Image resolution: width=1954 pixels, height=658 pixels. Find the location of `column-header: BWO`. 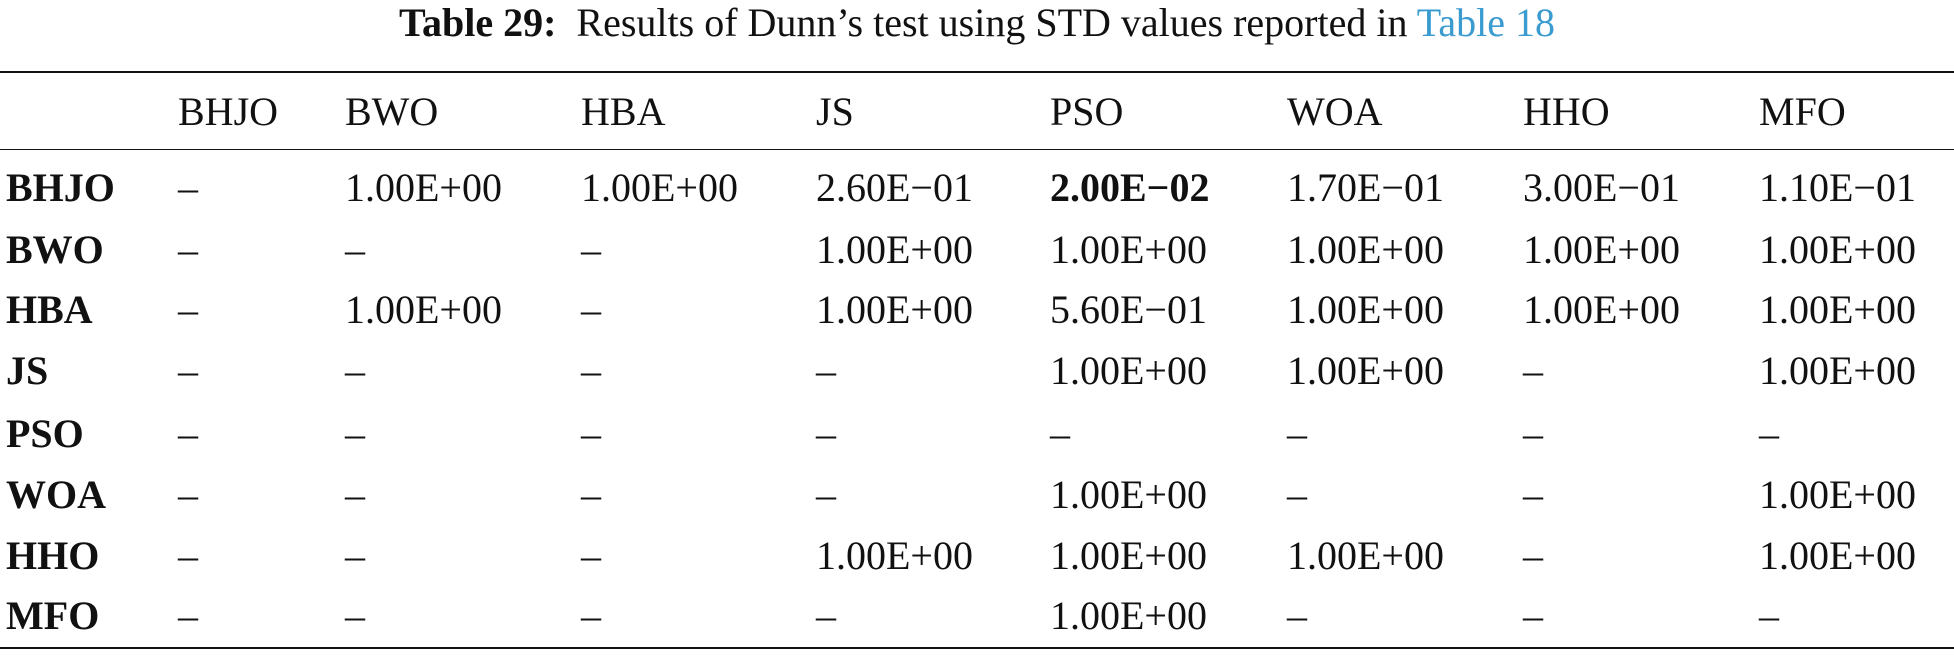

column-header: BWO is located at coordinates (392, 111).